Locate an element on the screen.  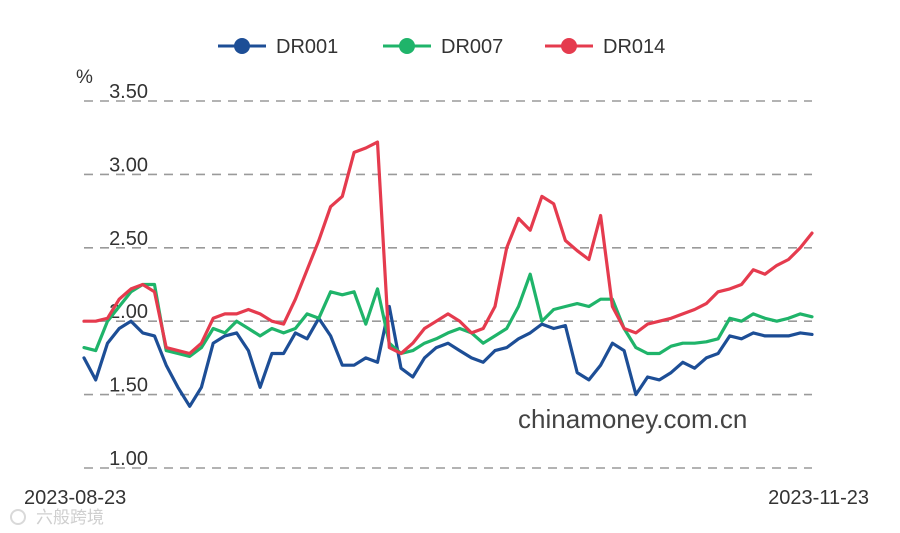
watermark-text: chinamoney.com.cn is located at coordinates (632, 419).